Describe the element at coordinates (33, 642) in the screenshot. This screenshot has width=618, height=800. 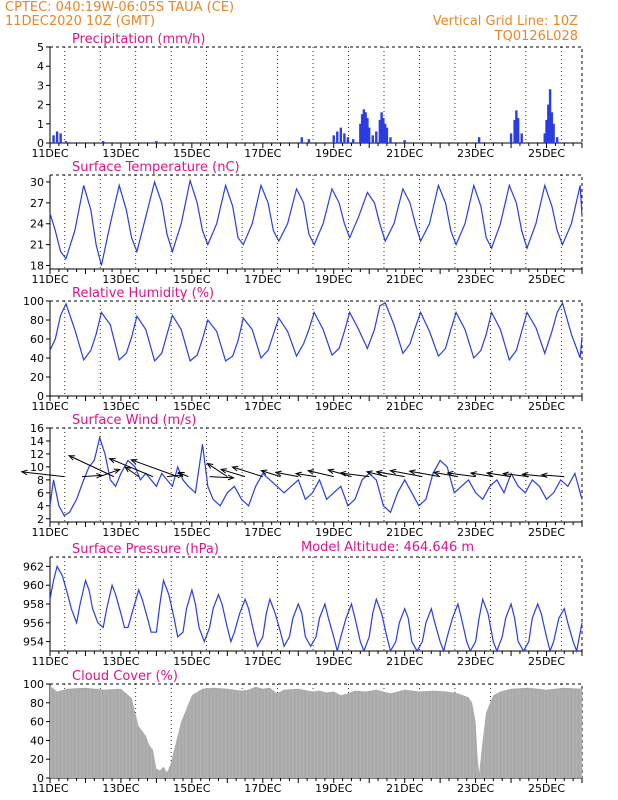
I see `y-tick-label: 954` at that location.